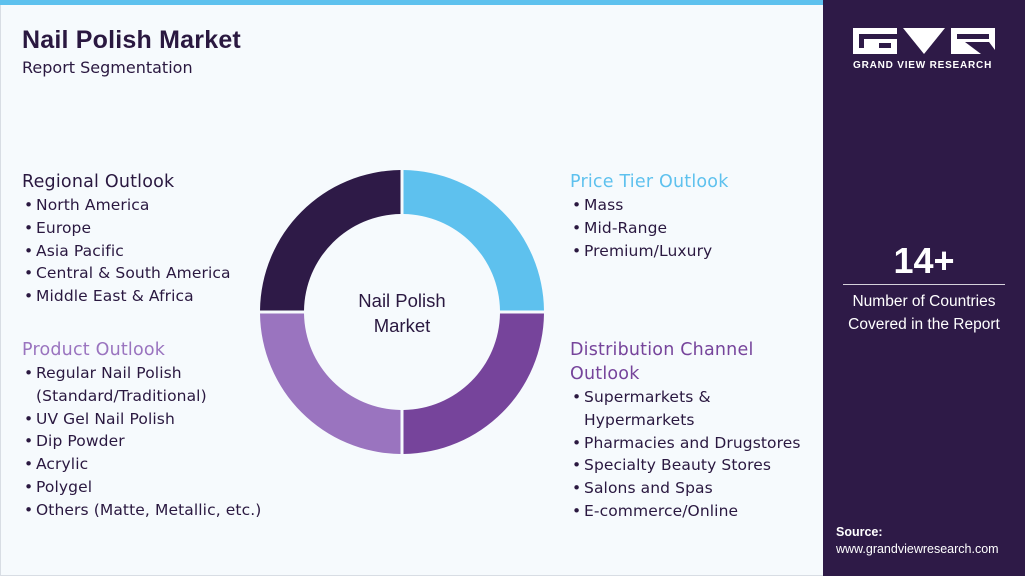 Image resolution: width=1025 pixels, height=576 pixels. I want to click on segment-product-title: Product Outlook, so click(94, 350).